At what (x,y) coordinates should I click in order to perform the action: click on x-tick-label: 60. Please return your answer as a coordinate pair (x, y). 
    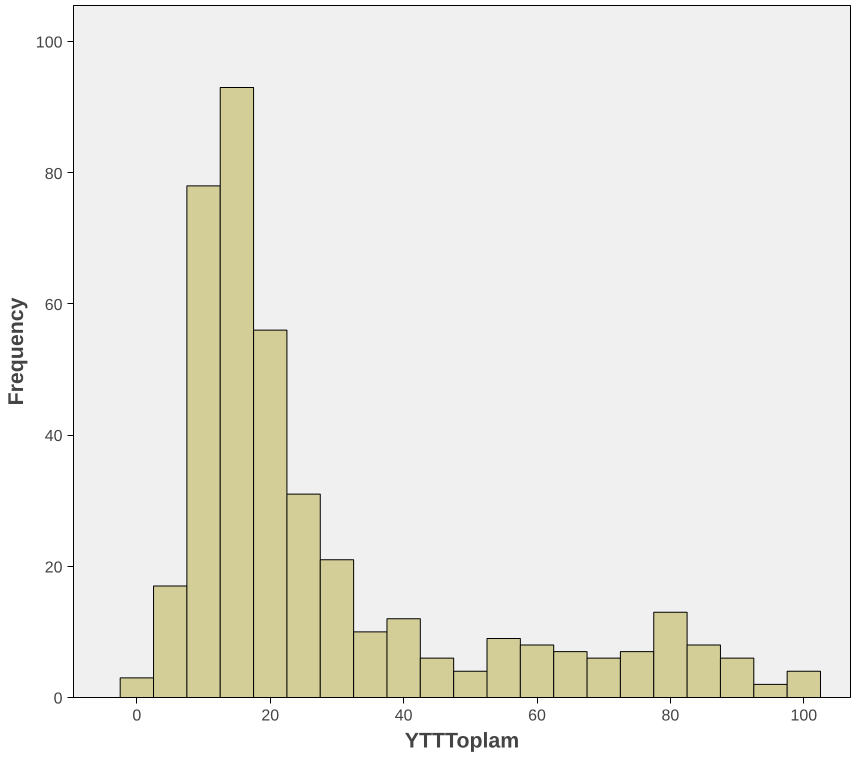
    Looking at the image, I should click on (537, 716).